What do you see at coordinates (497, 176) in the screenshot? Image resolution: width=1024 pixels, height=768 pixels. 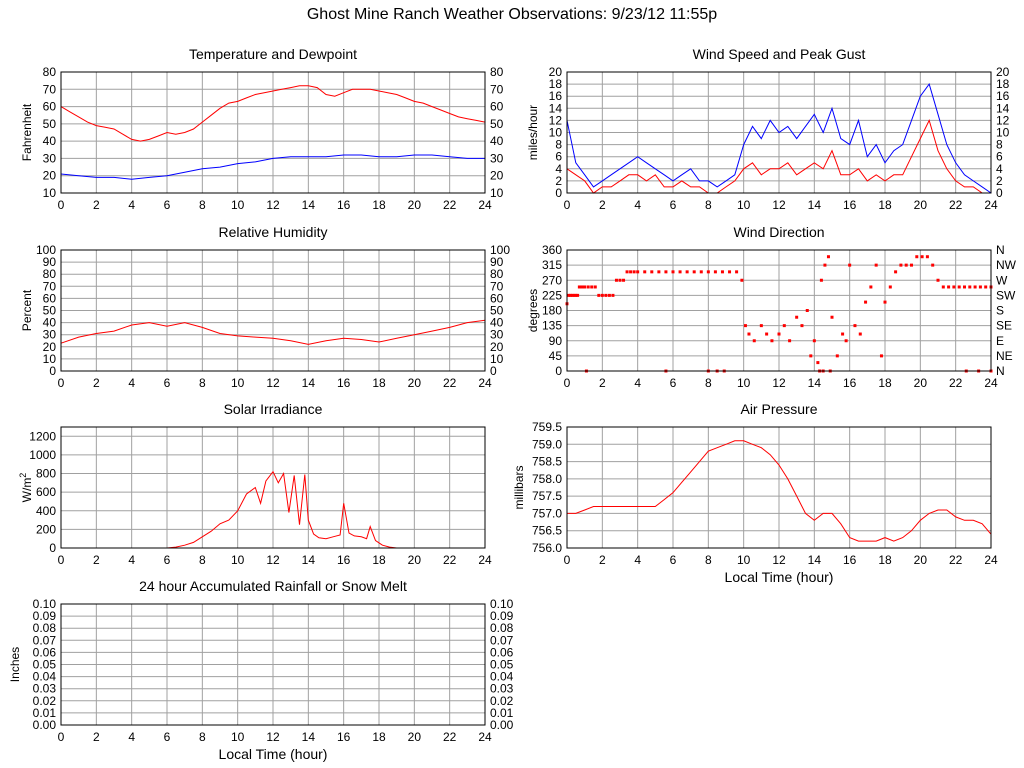 I see `y-tick-label-right: 20` at bounding box center [497, 176].